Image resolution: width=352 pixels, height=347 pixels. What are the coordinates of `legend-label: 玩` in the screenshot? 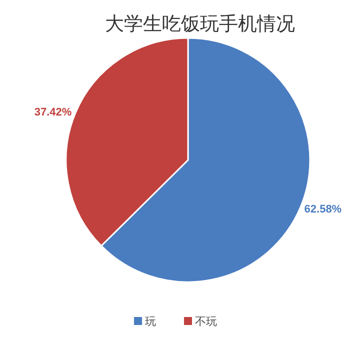 It's located at (150, 322).